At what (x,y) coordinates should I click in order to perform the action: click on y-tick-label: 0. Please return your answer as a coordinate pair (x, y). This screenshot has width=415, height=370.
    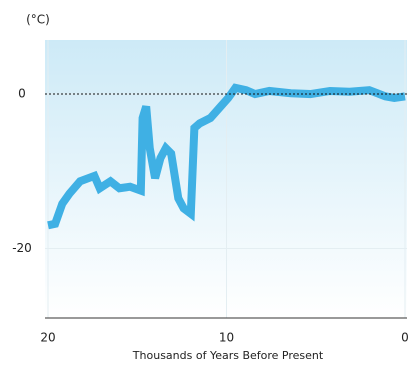
    Looking at the image, I should click on (22, 94).